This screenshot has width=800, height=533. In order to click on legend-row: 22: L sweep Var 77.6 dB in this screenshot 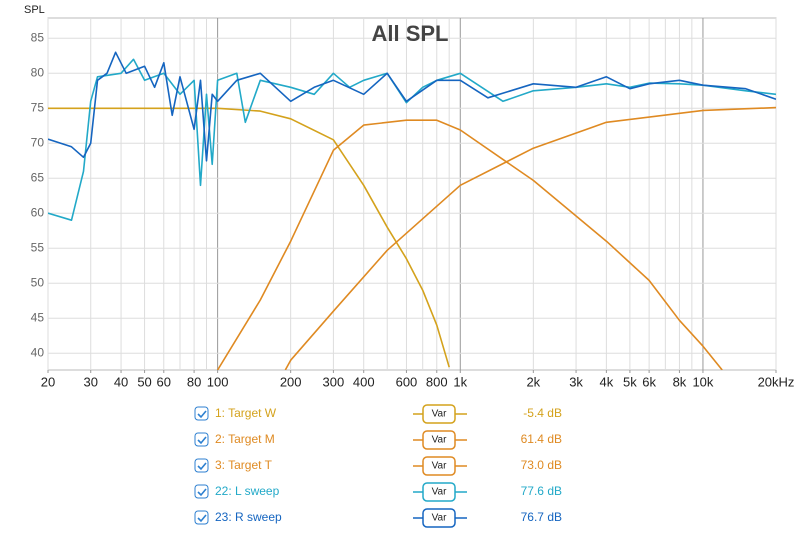, I will do `click(378, 492)`.